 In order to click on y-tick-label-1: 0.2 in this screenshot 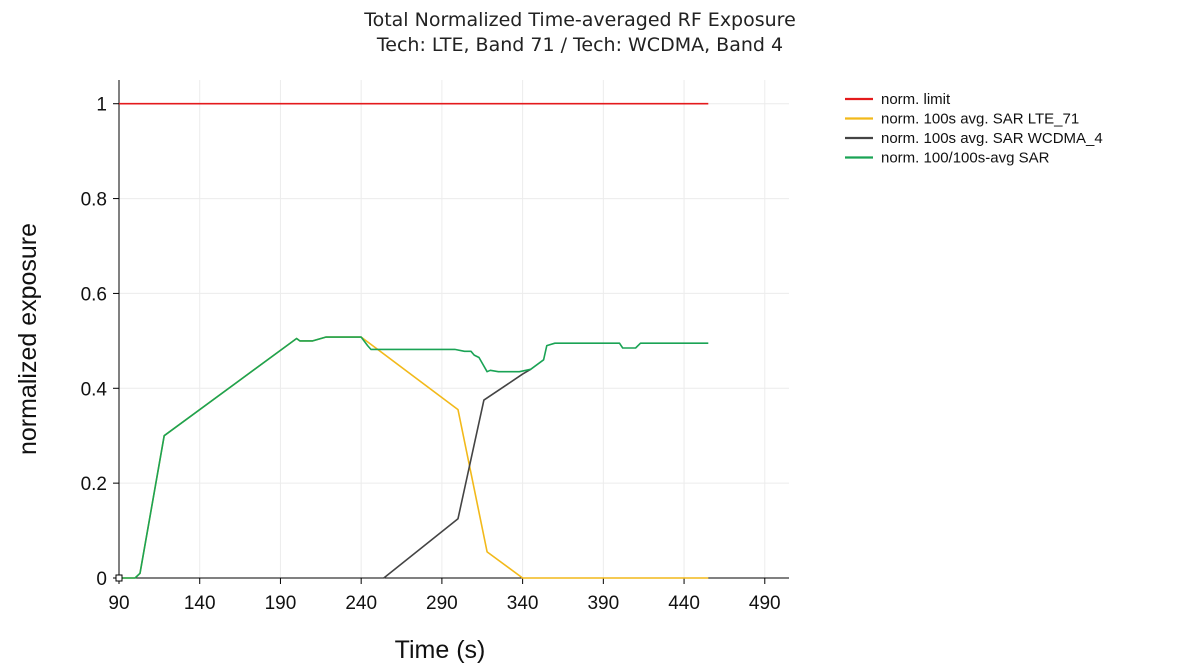, I will do `click(94, 484)`.